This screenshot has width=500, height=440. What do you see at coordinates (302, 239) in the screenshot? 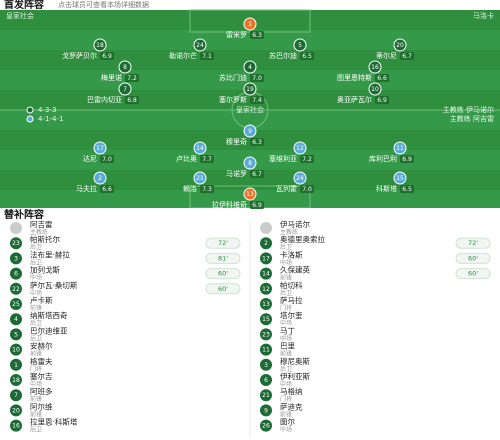
I see `sub-name: 奥德里奥索拉` at bounding box center [302, 239].